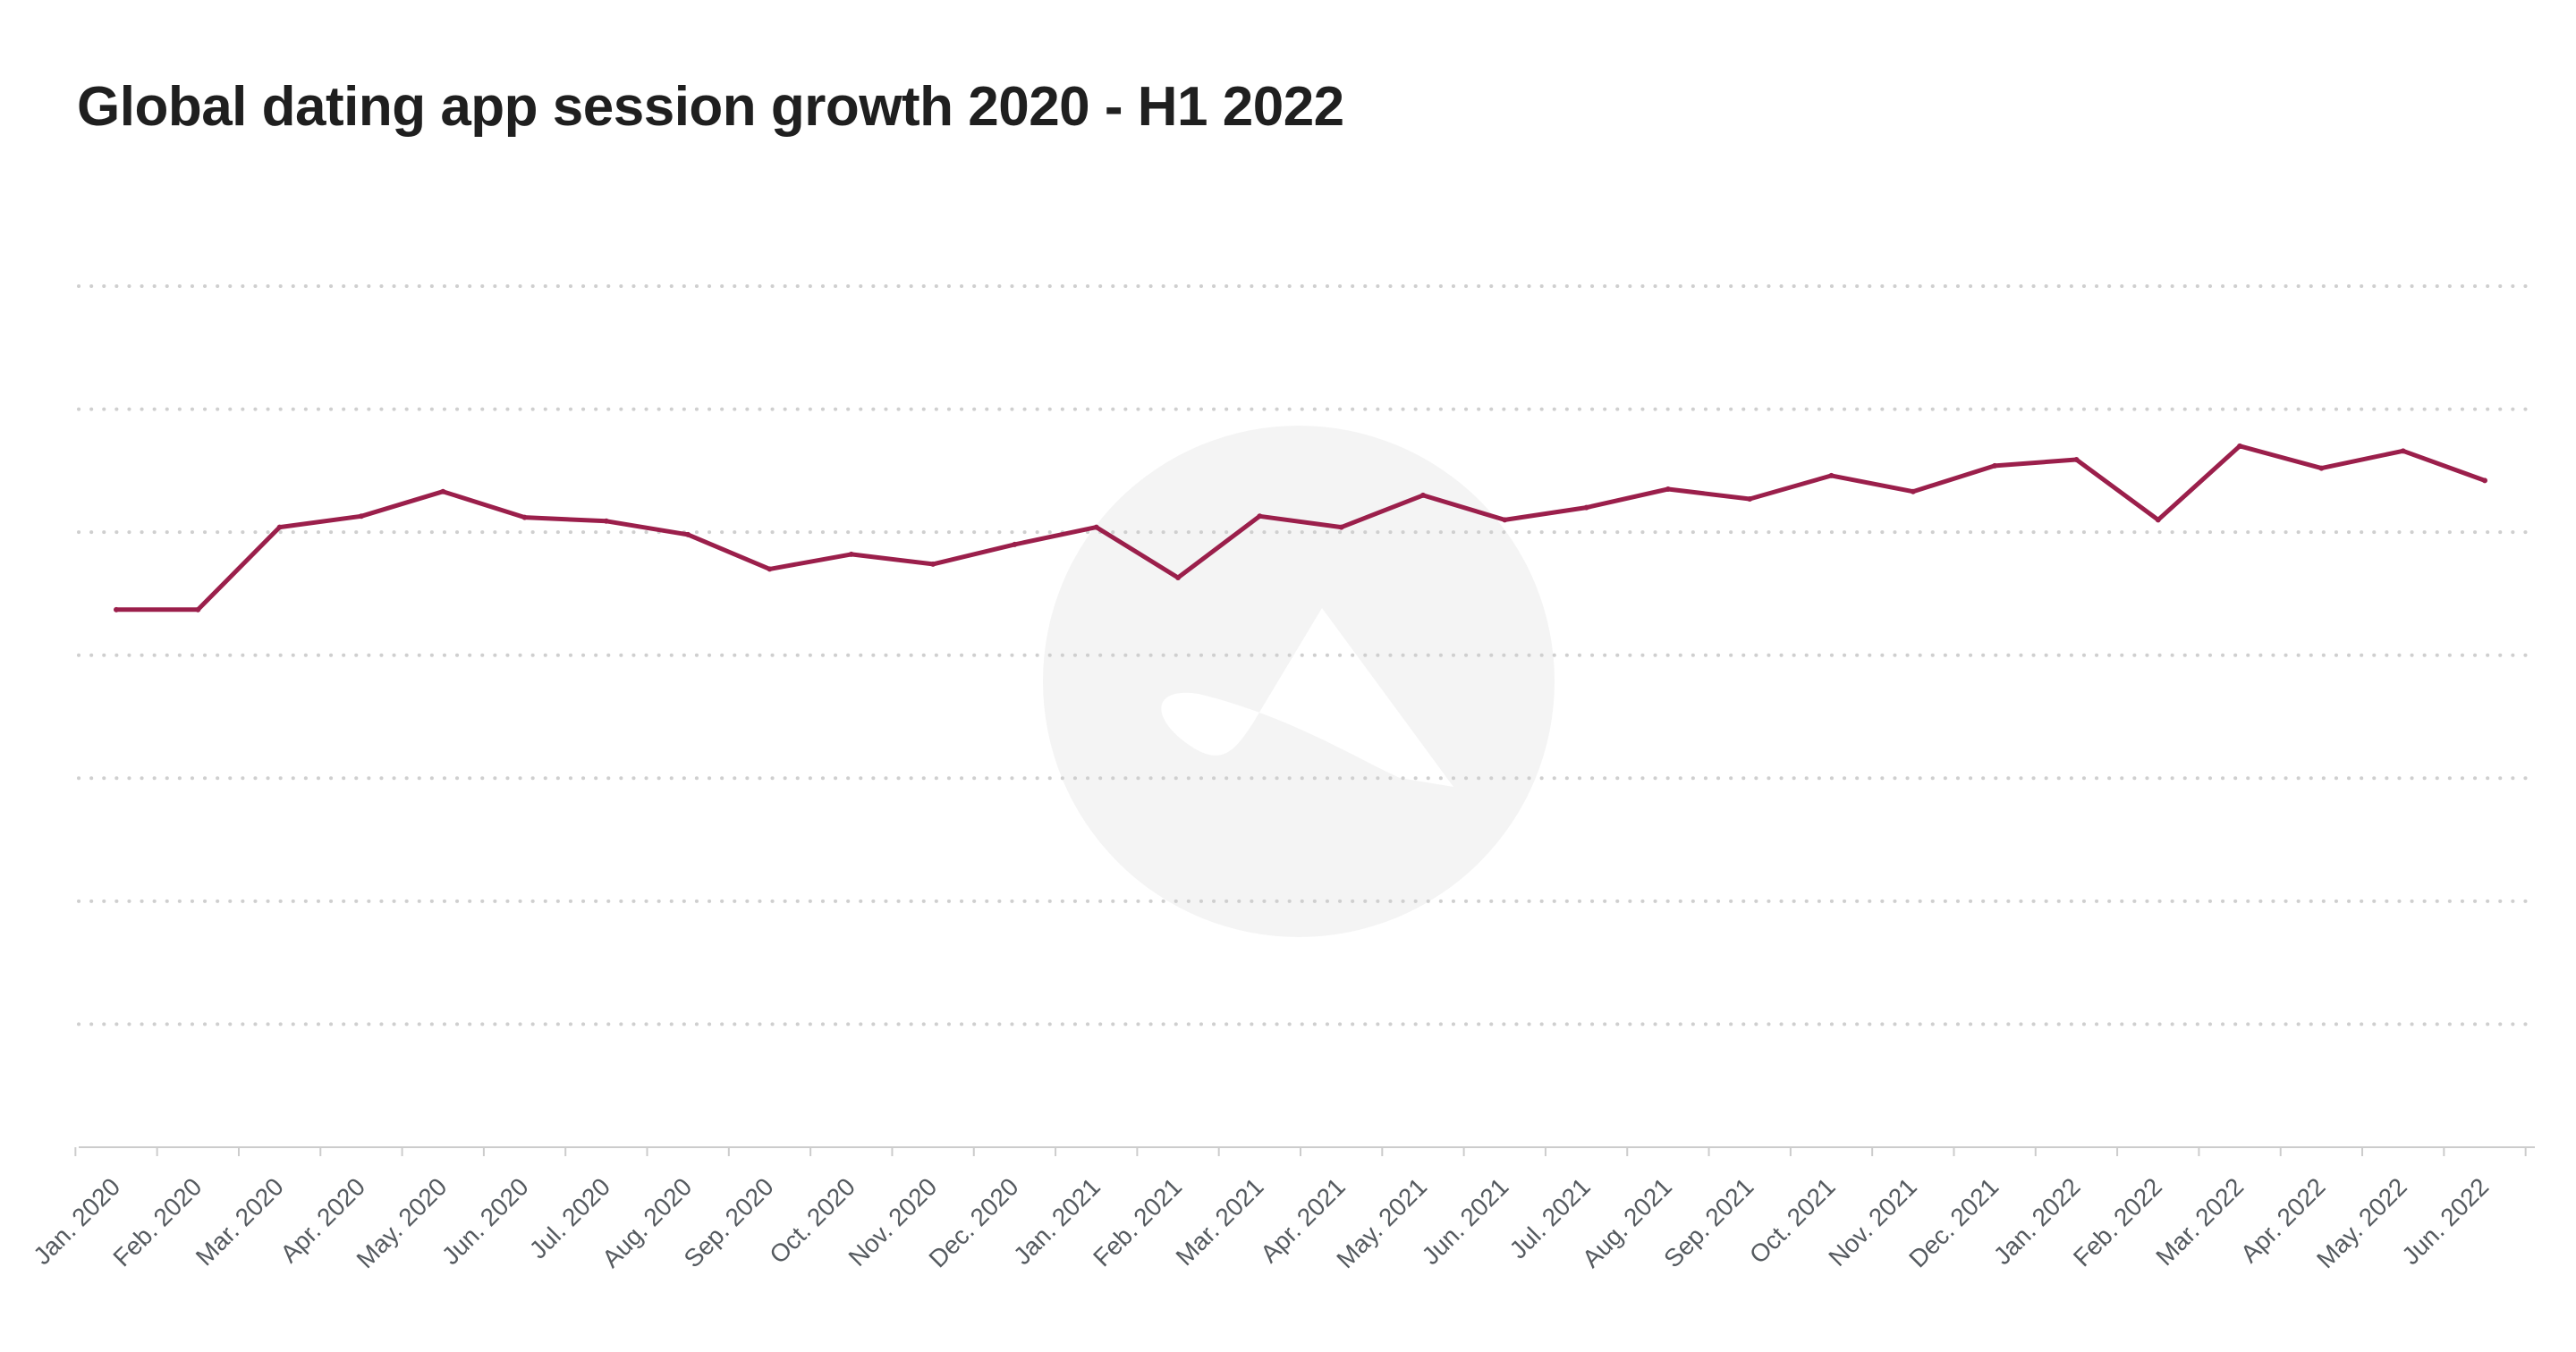 The width and height of the screenshot is (2576, 1352). I want to click on x-tick-label: May. 2021, so click(1381, 1222).